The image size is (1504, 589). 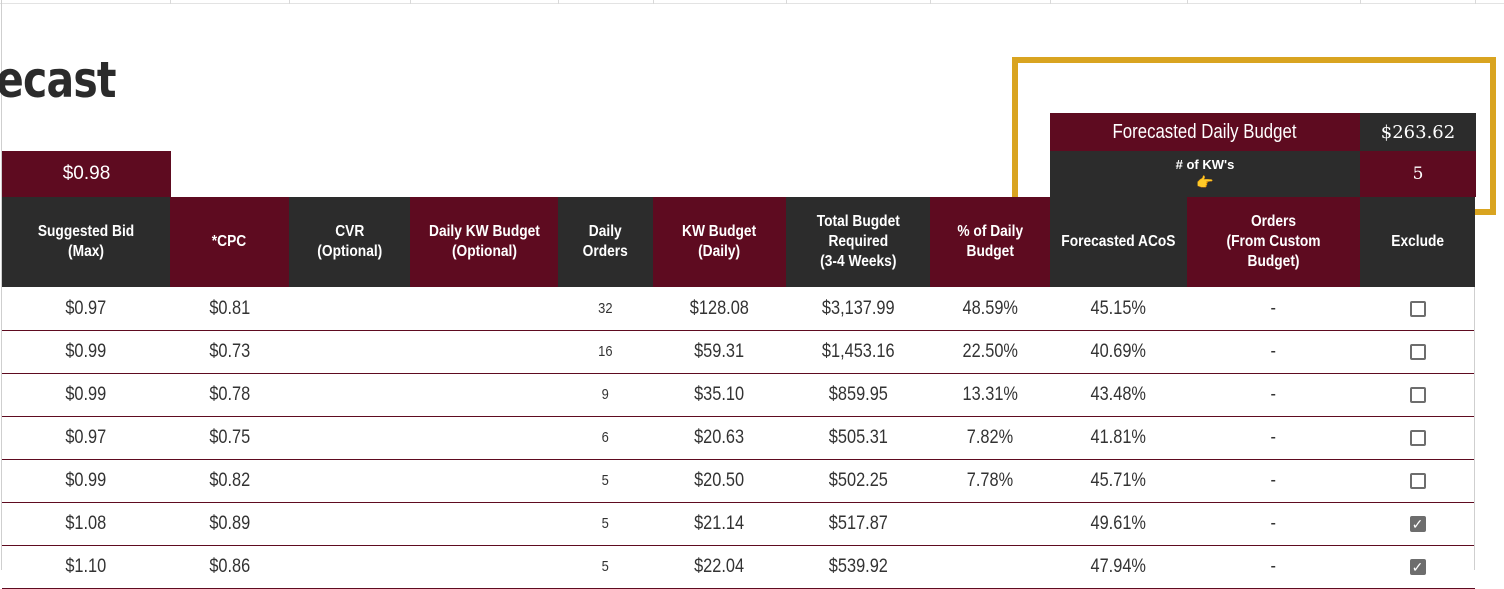 I want to click on cell-kwb: $21.14, so click(x=719, y=523).